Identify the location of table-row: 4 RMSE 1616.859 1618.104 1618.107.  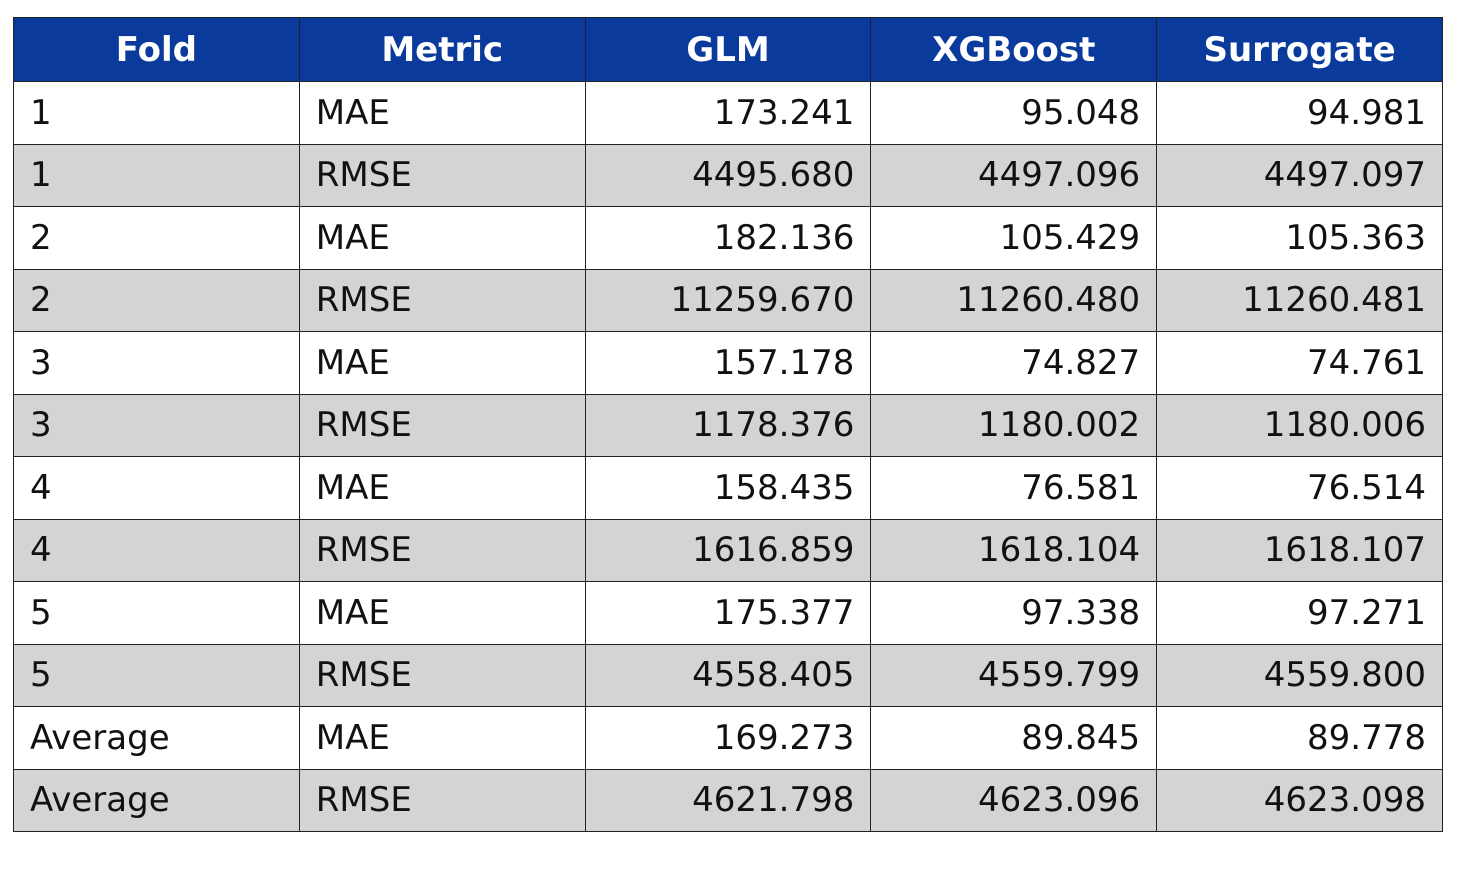
(728, 550).